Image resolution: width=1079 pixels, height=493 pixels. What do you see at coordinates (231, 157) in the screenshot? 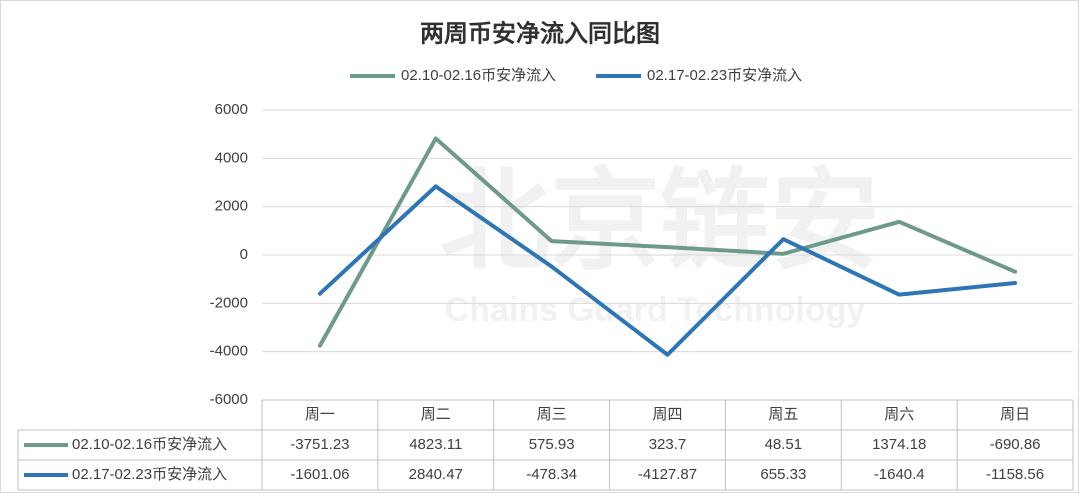
I see `y-tick-label: 4000` at bounding box center [231, 157].